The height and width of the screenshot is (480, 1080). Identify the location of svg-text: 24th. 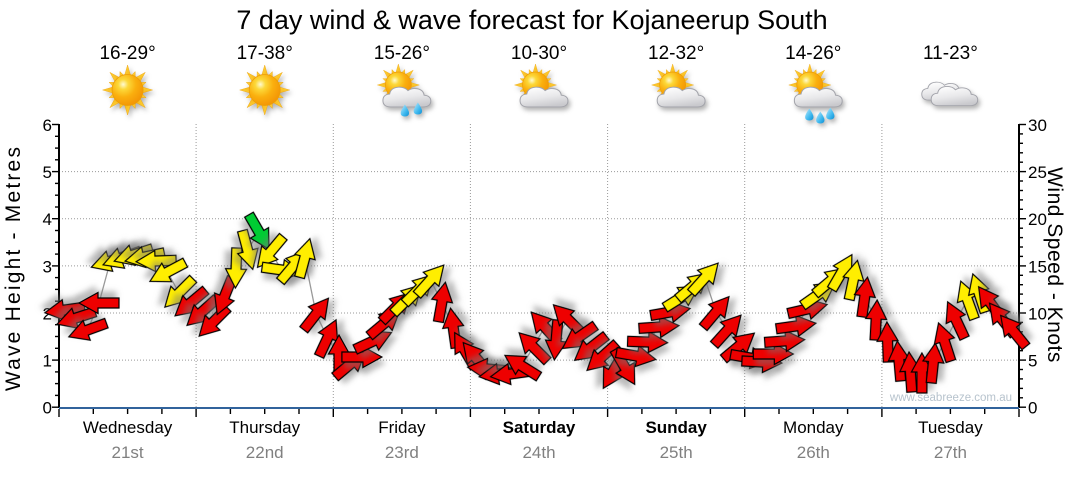
(538, 452).